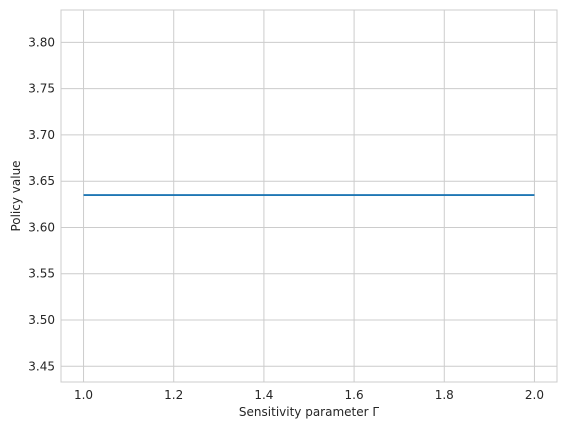 The width and height of the screenshot is (567, 432). Describe the element at coordinates (41, 274) in the screenshot. I see `y-tick-label: 3.55` at that location.